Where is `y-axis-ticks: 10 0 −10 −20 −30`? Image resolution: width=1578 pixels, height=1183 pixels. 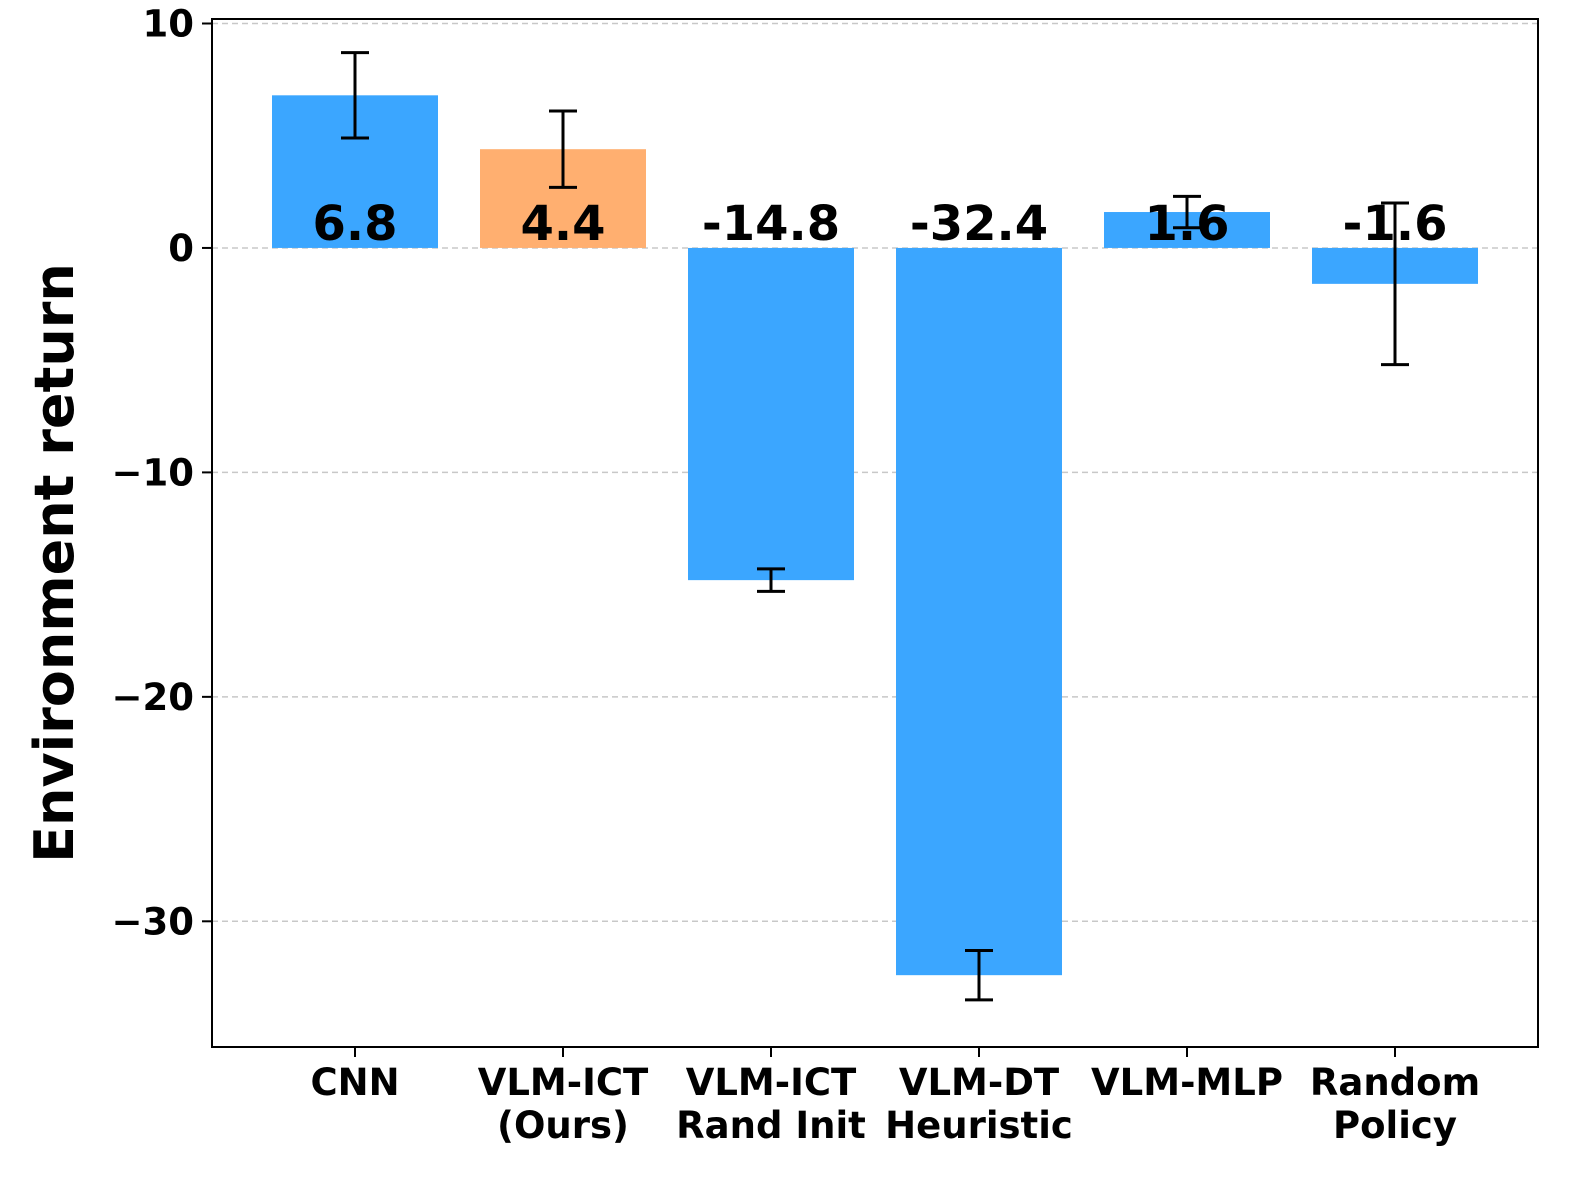 y-axis-ticks: 10 0 −10 −20 −30 is located at coordinates (162, 472).